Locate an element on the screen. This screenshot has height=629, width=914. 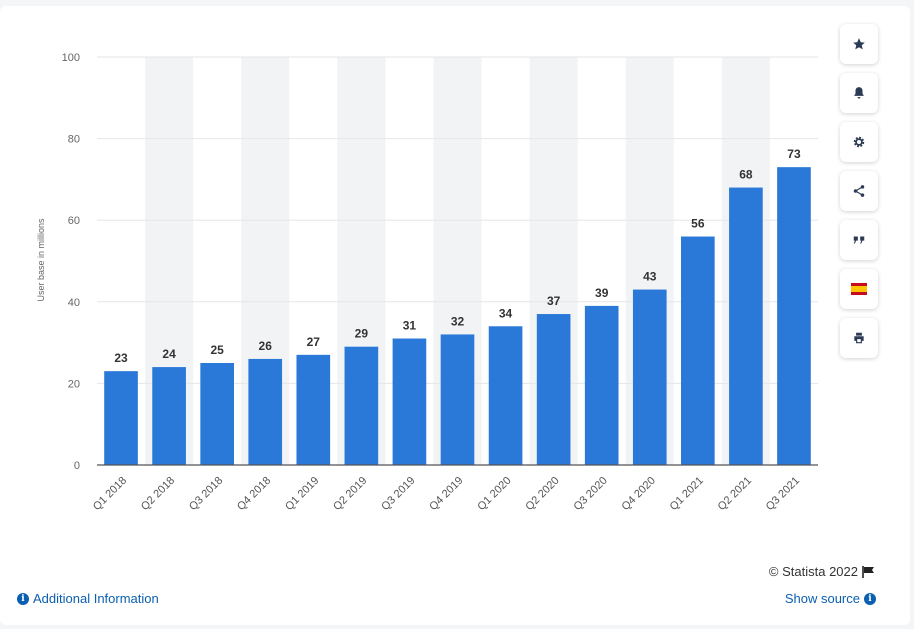
data-label: 68 is located at coordinates (746, 175).